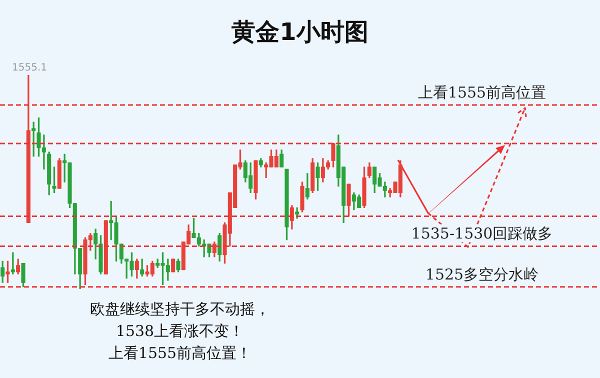 This screenshot has width=600, height=378. I want to click on ref-line-label: 1525多空分水岭, so click(482, 274).